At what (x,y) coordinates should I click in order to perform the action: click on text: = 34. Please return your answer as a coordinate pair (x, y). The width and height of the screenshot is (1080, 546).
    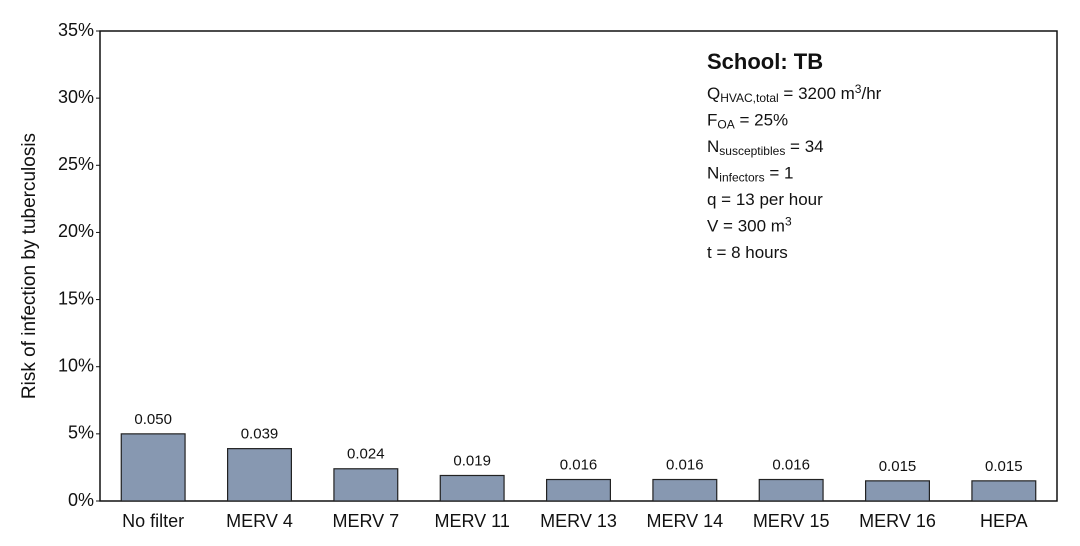
    Looking at the image, I should click on (804, 146).